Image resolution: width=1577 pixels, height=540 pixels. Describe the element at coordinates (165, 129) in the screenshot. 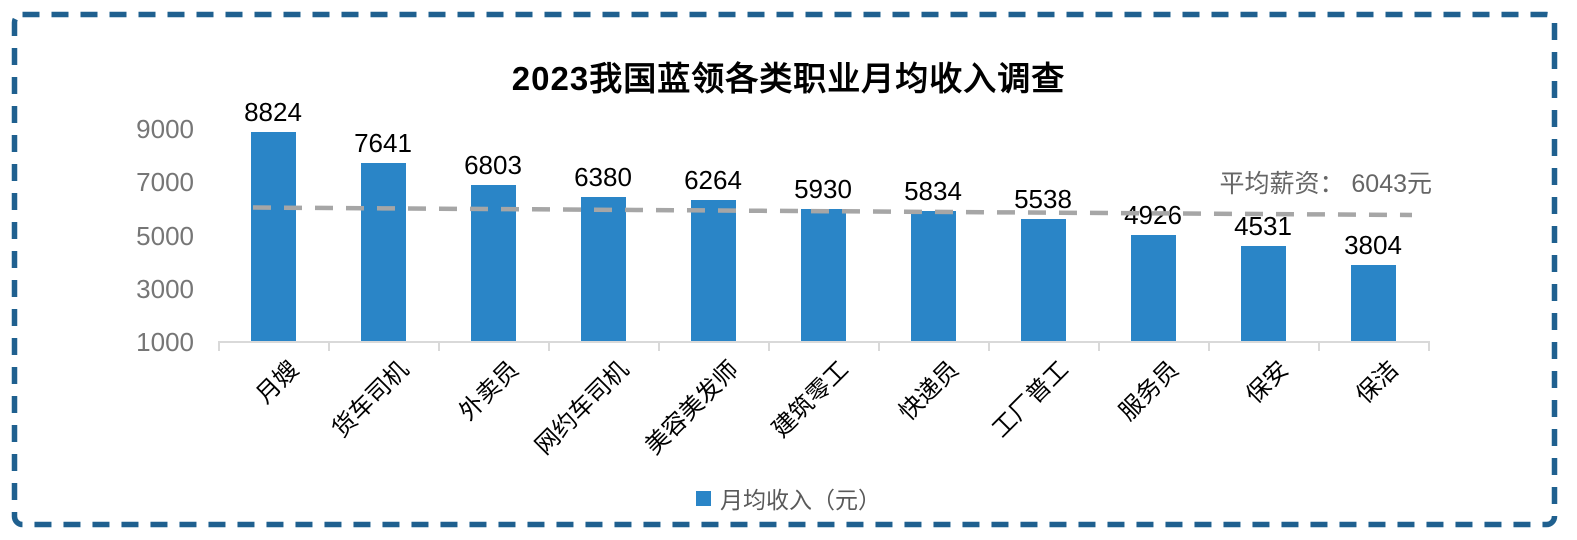

I see `y-axis-tick-label: 9000` at that location.